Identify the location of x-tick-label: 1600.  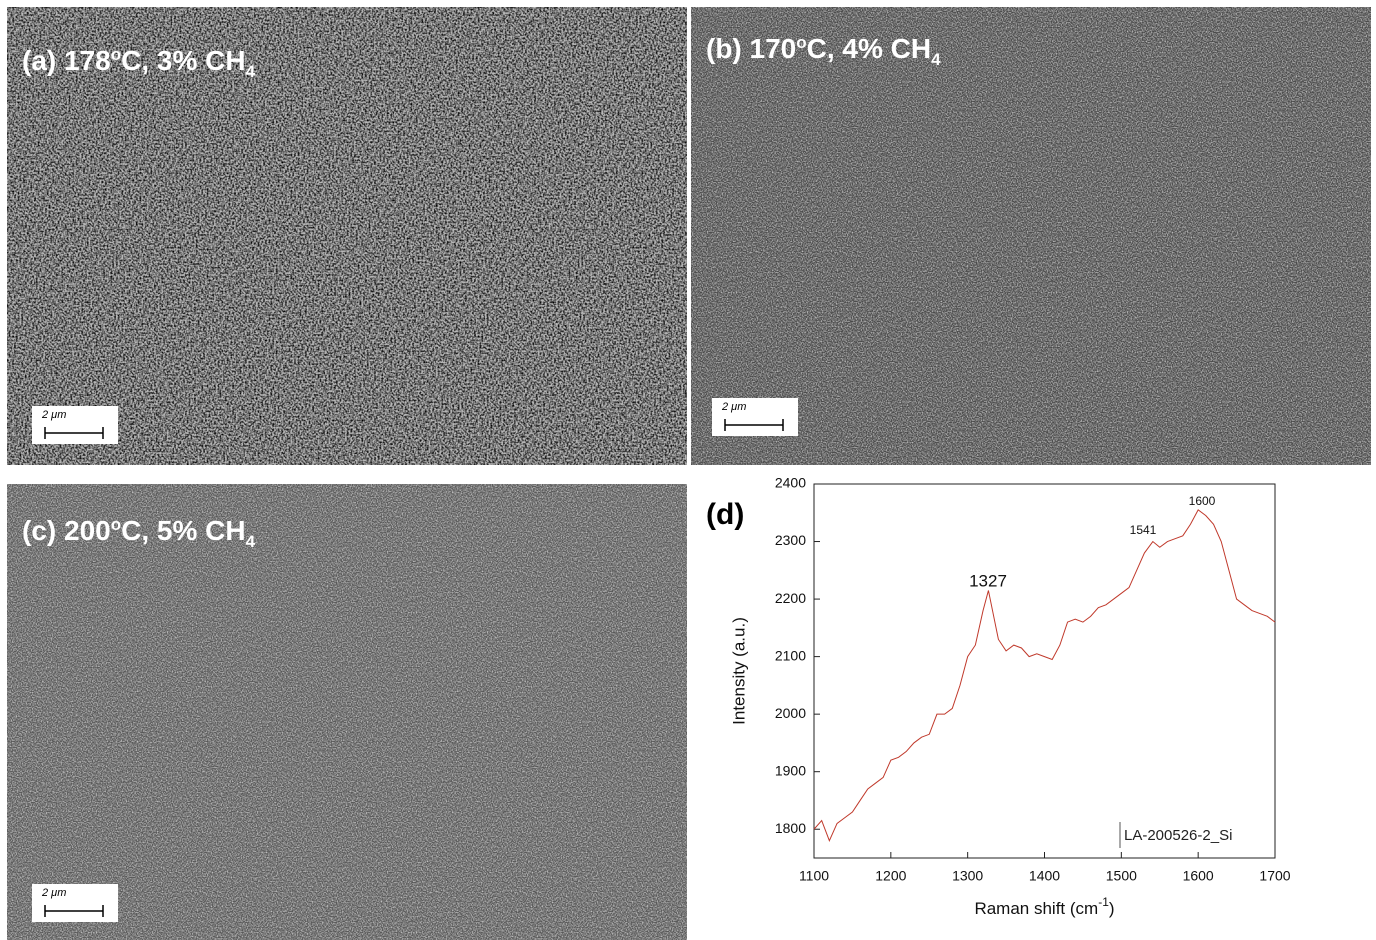
(1198, 876).